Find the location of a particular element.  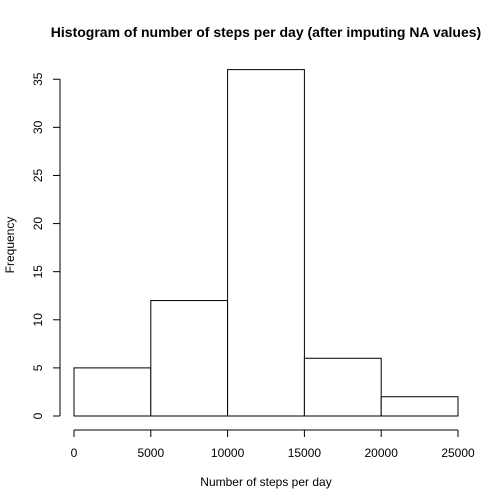

x-tick-label-0: 0 is located at coordinates (74, 453).